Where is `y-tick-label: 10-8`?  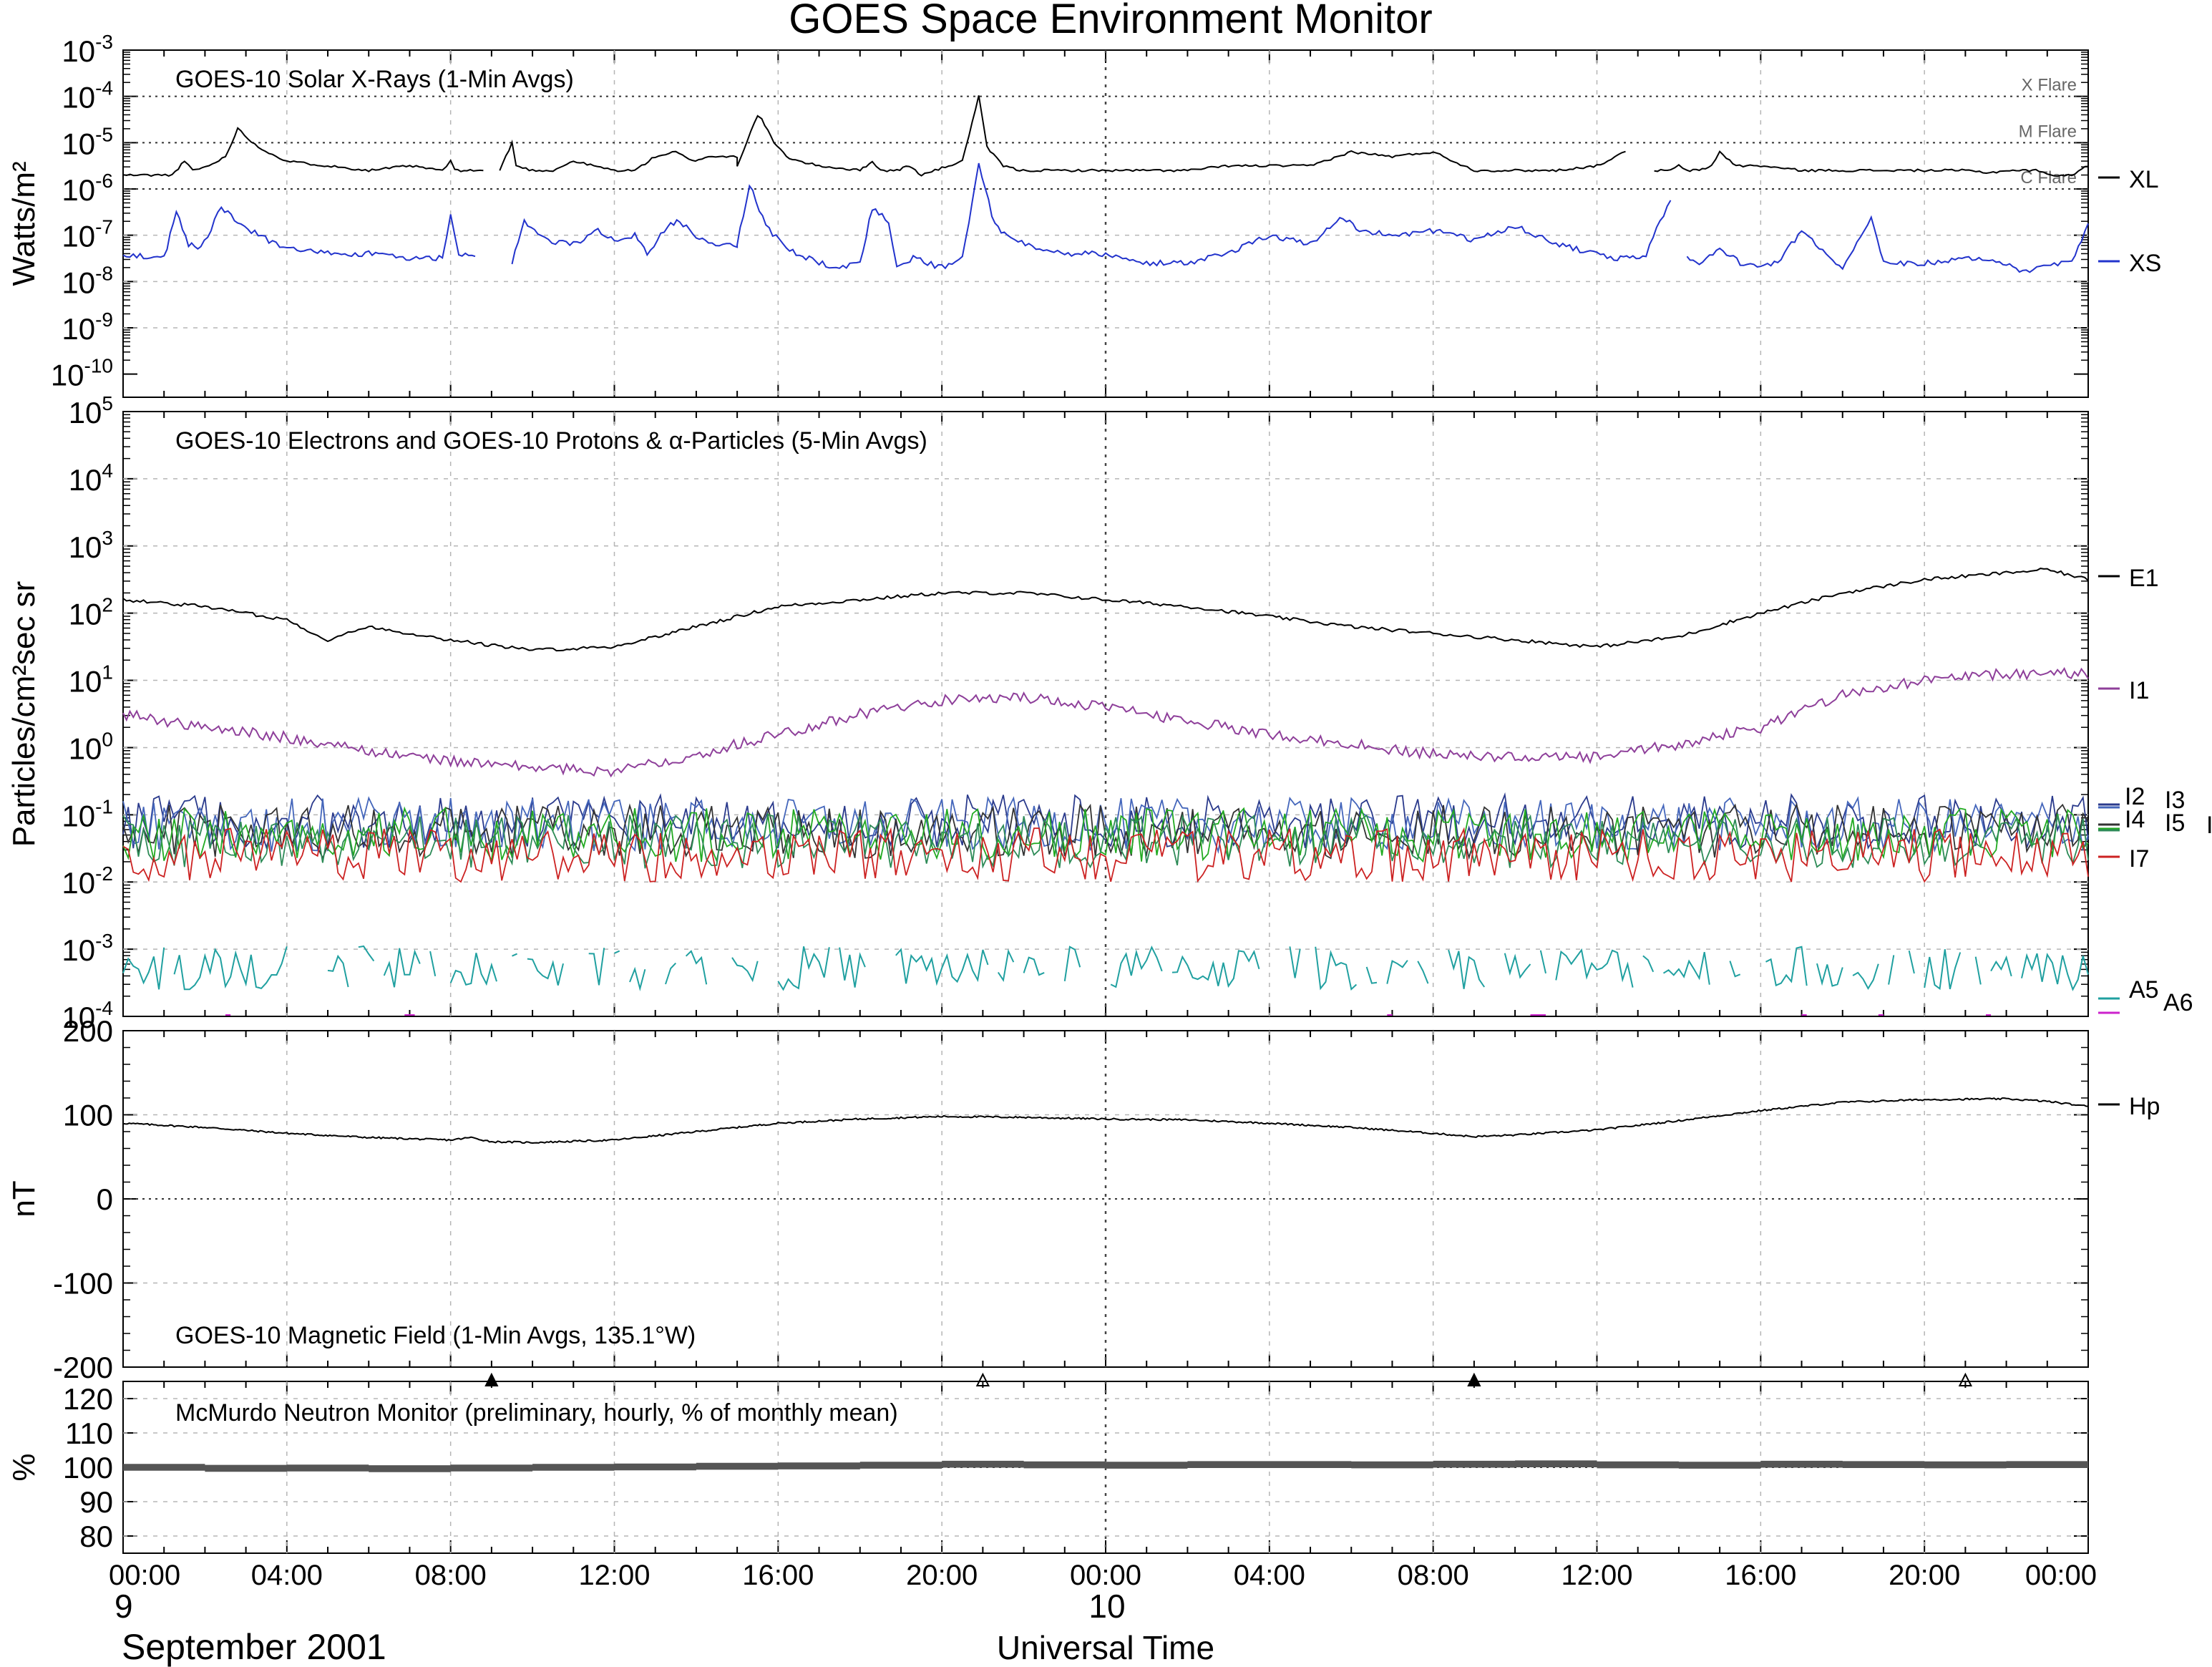
y-tick-label: 10-8 is located at coordinates (87, 280).